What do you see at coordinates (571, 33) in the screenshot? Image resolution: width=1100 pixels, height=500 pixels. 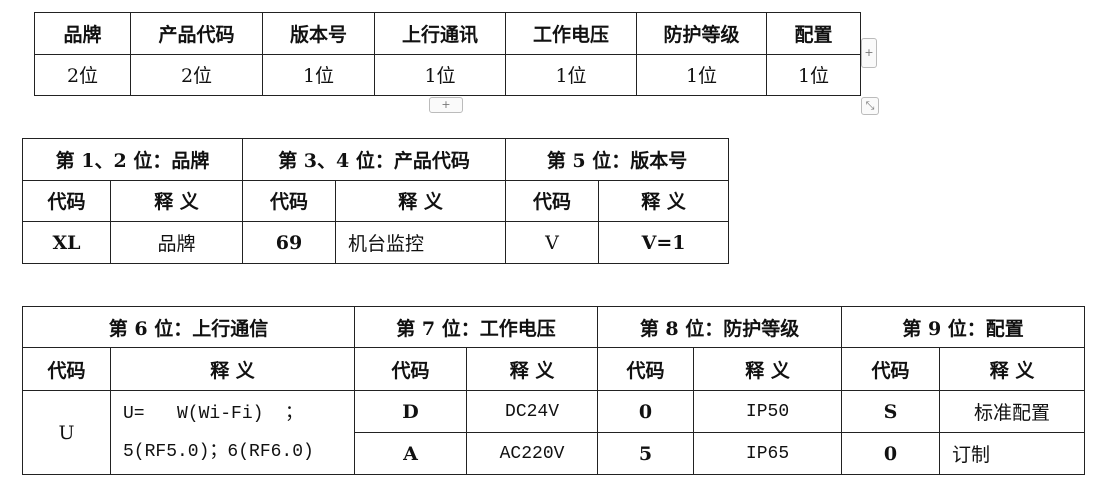 I see `header-cell: 工作电压` at bounding box center [571, 33].